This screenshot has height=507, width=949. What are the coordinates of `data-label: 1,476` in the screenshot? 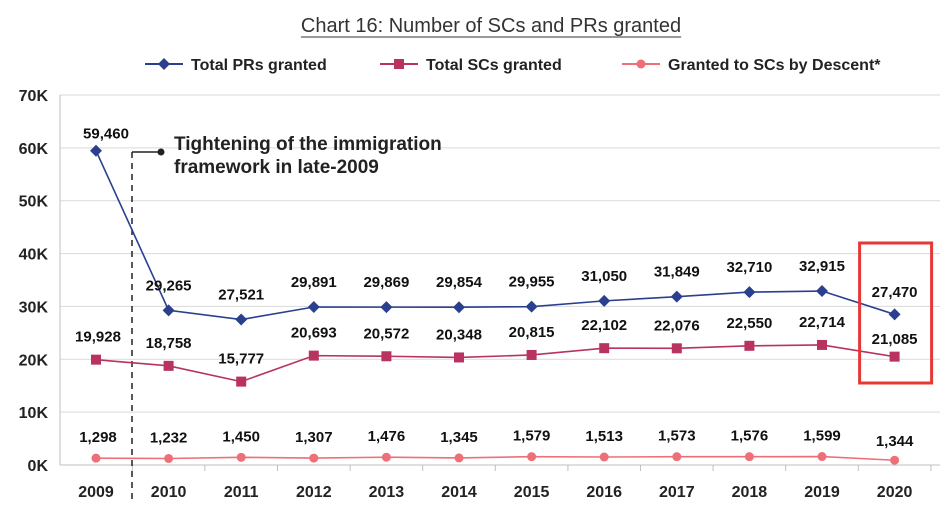 It's located at (387, 436).